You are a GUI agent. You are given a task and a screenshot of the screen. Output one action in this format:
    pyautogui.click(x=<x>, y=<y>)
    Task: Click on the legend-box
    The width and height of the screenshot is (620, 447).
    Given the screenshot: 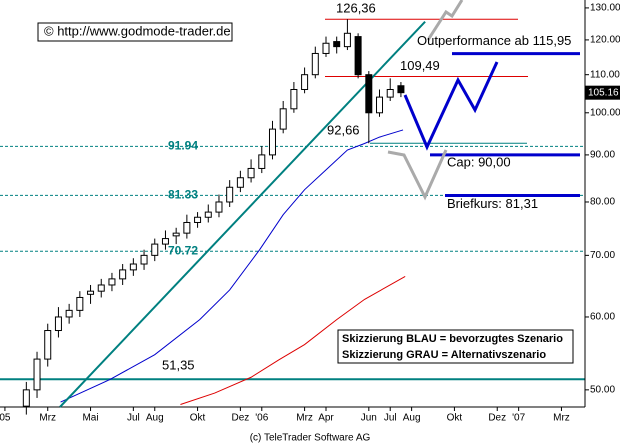 What is the action you would take?
    pyautogui.click(x=455, y=346)
    